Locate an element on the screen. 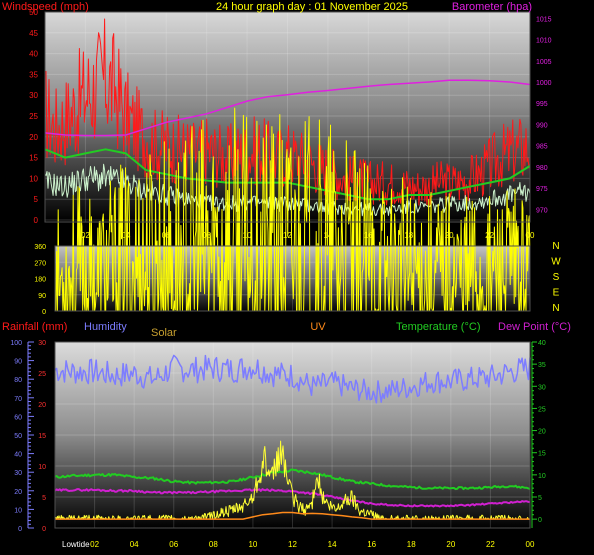 The image size is (594, 555). temperature-axis-label: Temperature (°C) is located at coordinates (438, 327).